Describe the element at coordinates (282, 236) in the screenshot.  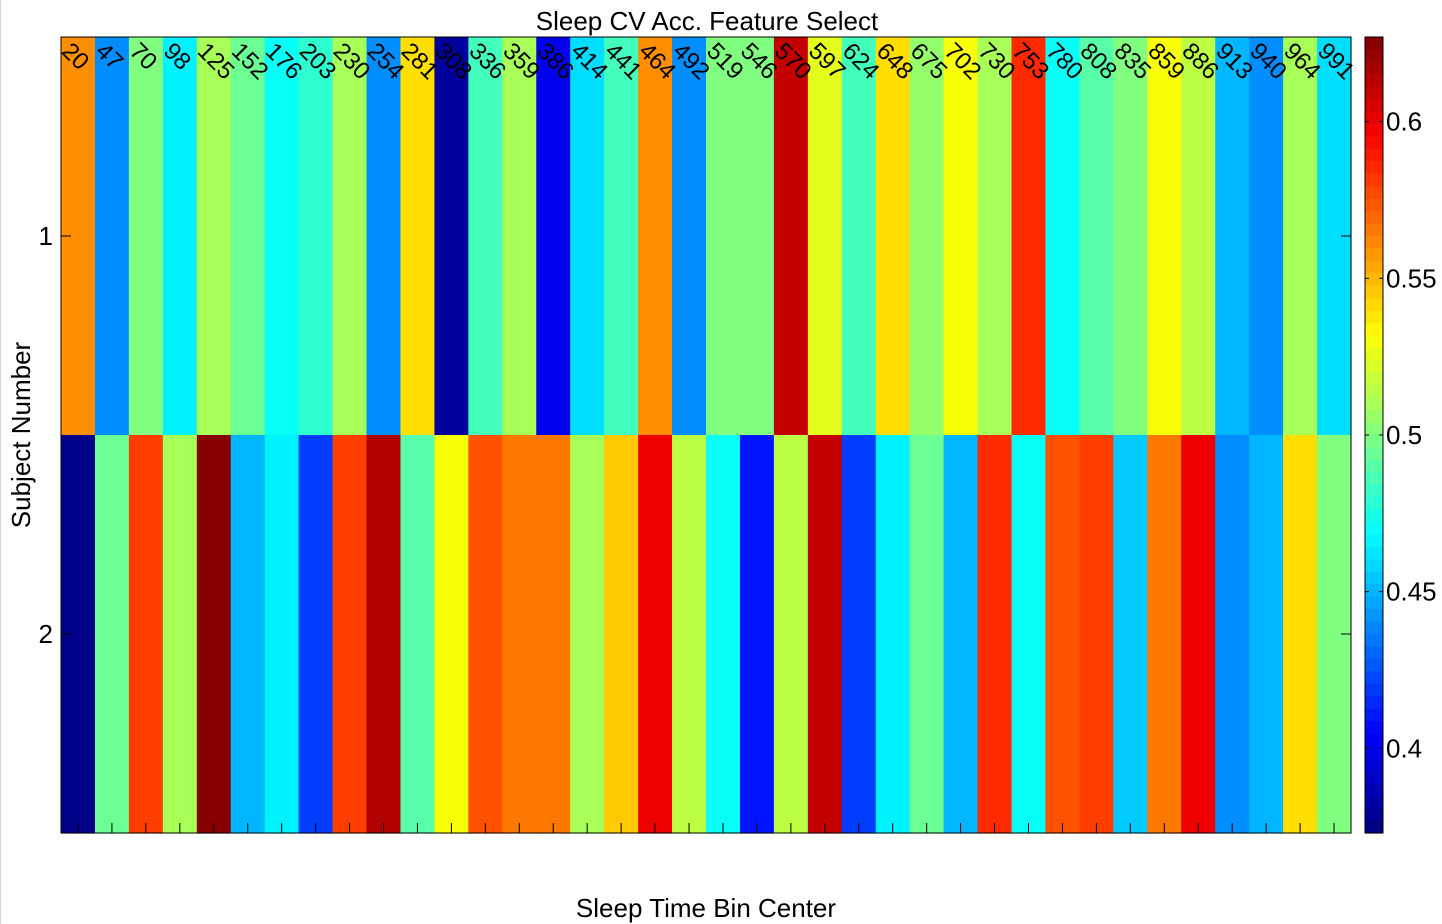
I see `heatmap-cell-r1-c7` at that location.